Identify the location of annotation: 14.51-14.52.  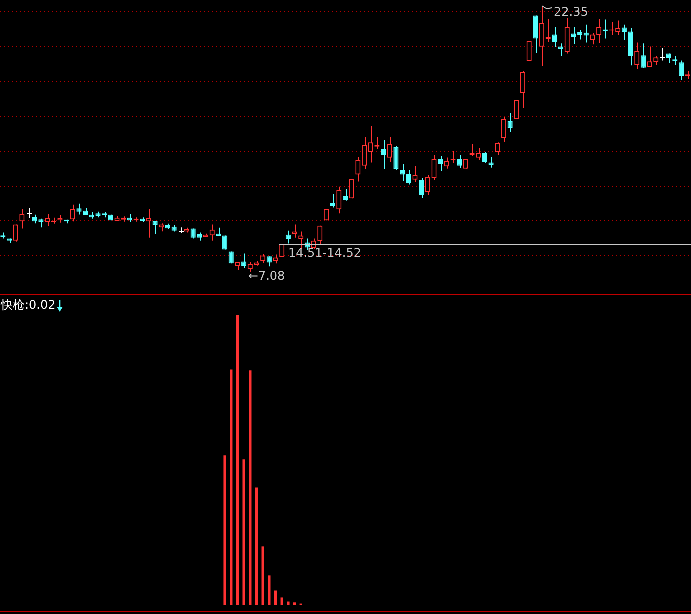
(325, 253).